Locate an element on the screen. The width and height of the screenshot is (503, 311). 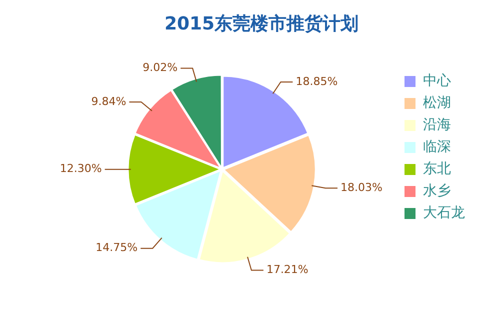
data-label: 9.84% is located at coordinates (108, 101).